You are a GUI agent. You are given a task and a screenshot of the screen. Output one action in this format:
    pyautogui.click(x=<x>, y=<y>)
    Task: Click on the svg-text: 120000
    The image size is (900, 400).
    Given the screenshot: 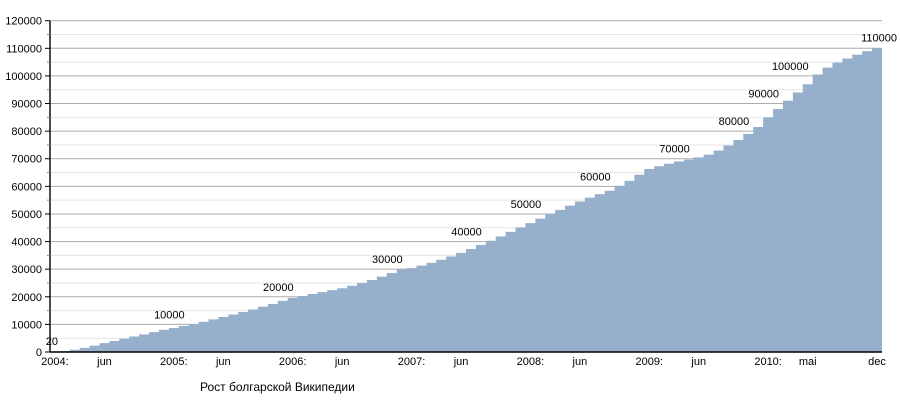 What is the action you would take?
    pyautogui.click(x=23, y=22)
    